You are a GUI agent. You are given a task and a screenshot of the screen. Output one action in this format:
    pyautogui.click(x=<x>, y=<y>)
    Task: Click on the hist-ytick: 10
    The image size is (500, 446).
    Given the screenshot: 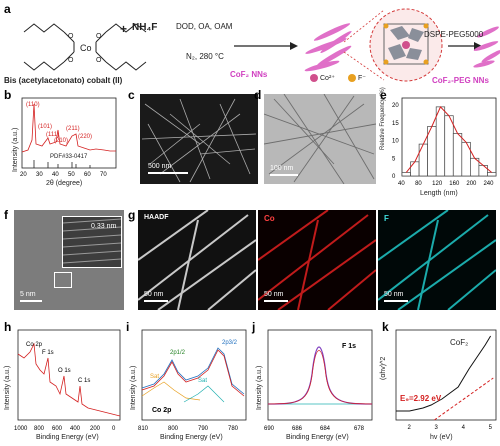 What is the action you would take?
    pyautogui.click(x=395, y=142)
    